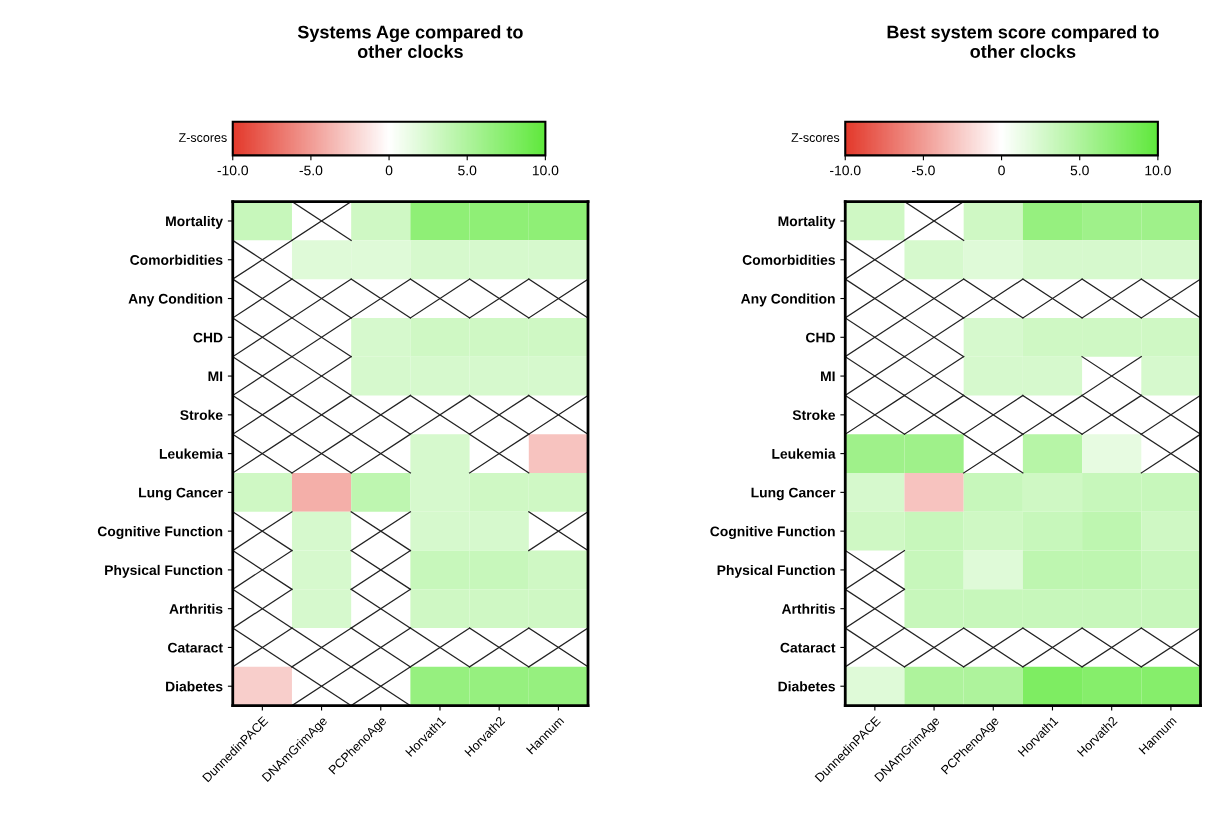 The image size is (1225, 840). Describe the element at coordinates (1023, 41) in the screenshot. I see `chart-title: Best system score compared to other clocks` at that location.